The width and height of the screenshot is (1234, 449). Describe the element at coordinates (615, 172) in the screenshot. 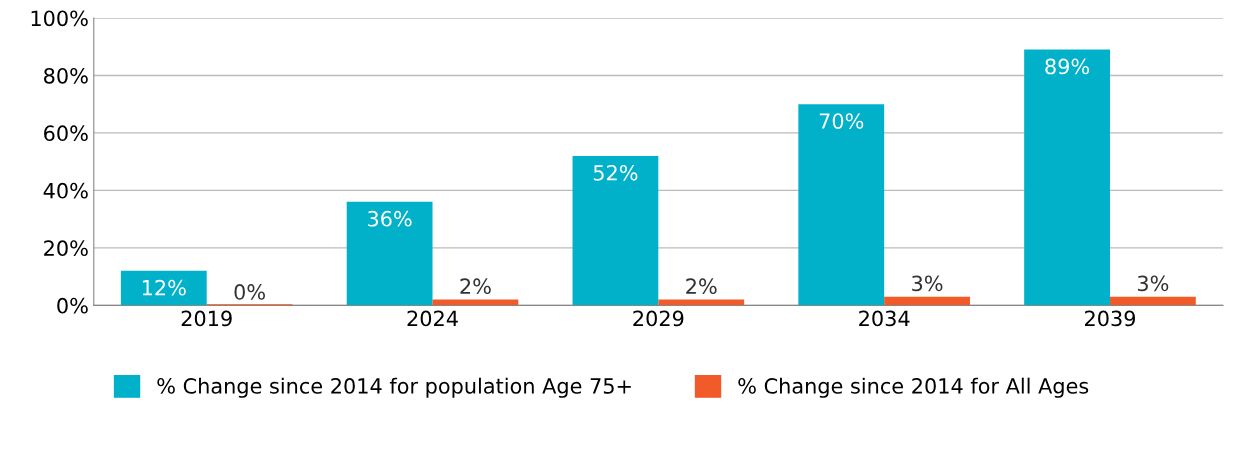

I see `data-label: 52%` at that location.